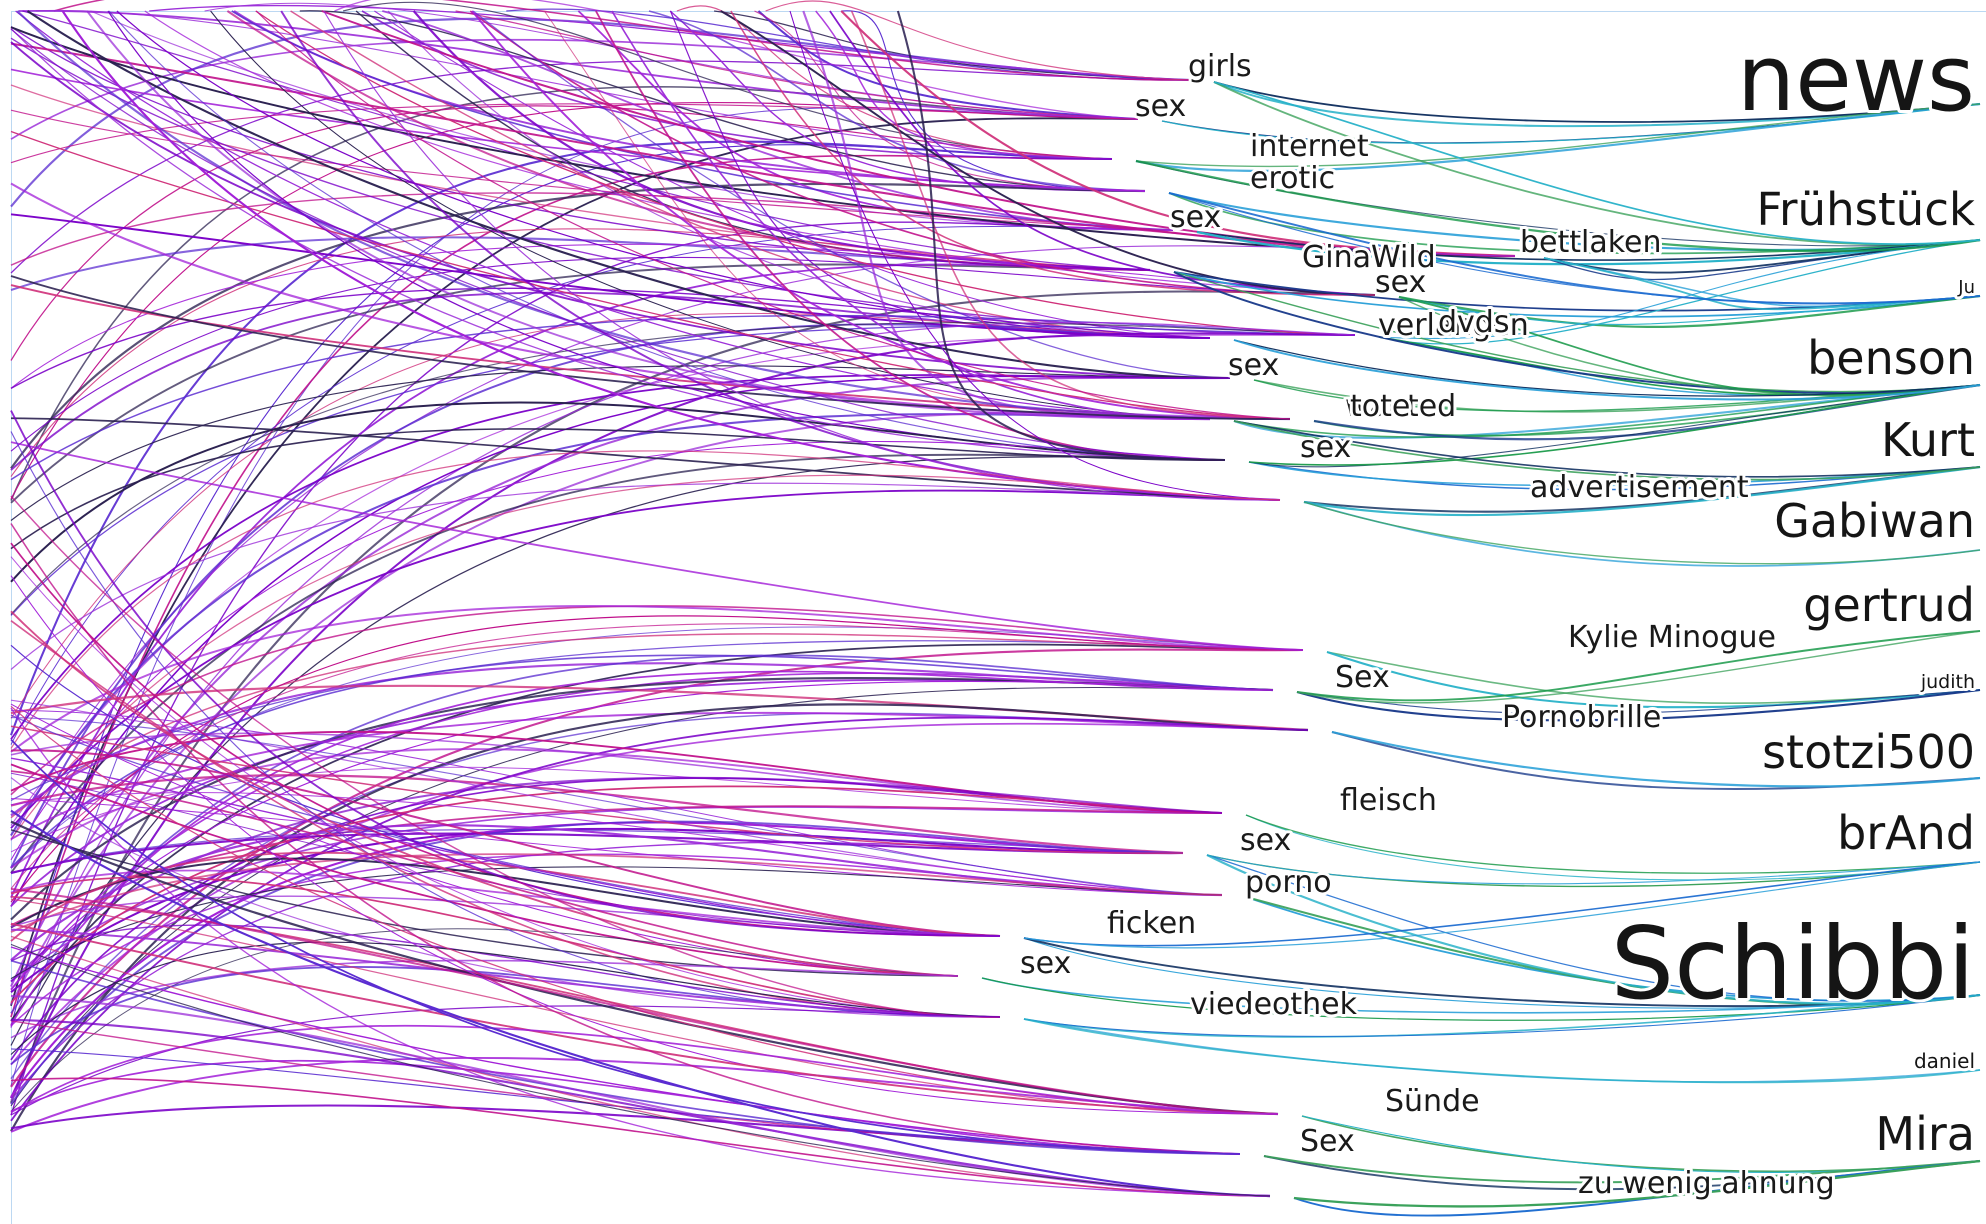 Image resolution: width=1986 pixels, height=1224 pixels. I want to click on term-label: tote, so click(1380, 406).